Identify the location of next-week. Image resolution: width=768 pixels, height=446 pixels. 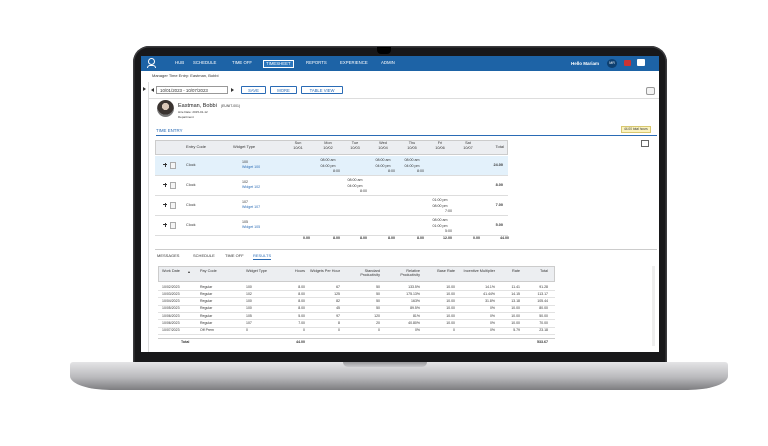
(232, 90).